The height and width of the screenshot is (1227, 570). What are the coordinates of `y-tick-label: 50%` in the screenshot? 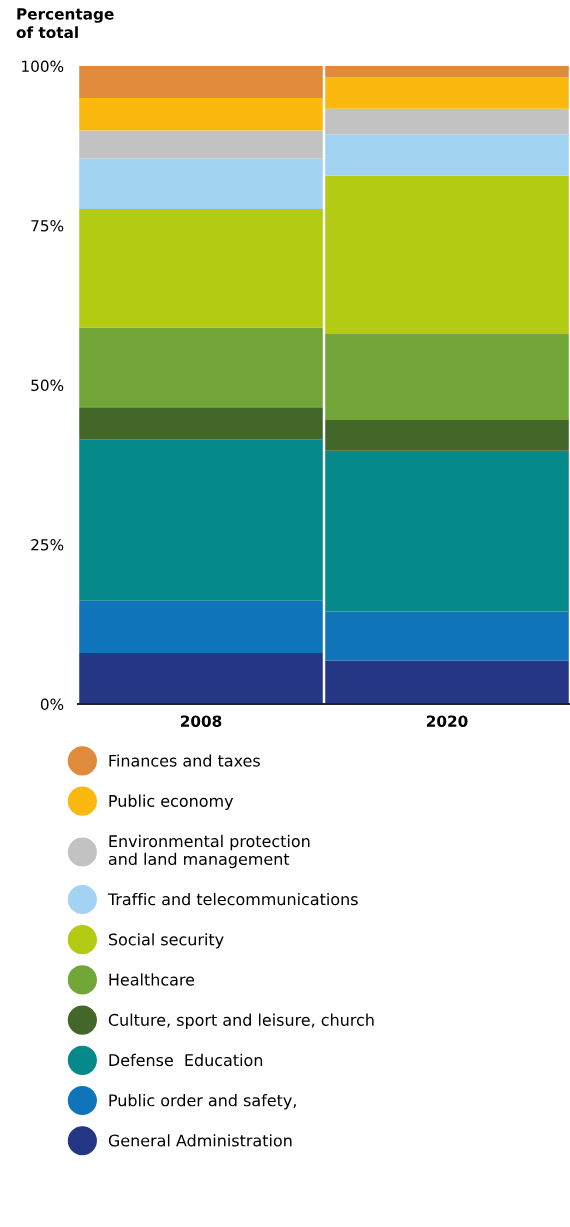 It's located at (47, 385).